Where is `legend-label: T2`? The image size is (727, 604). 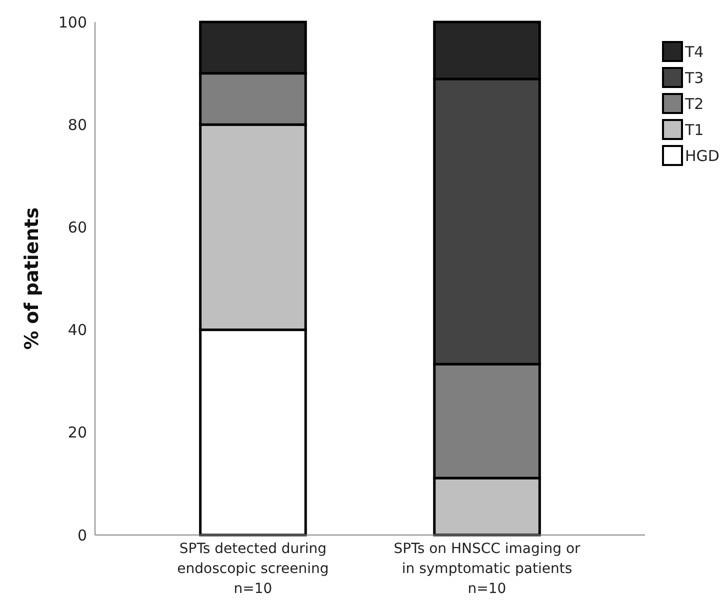 legend-label: T2 is located at coordinates (694, 104).